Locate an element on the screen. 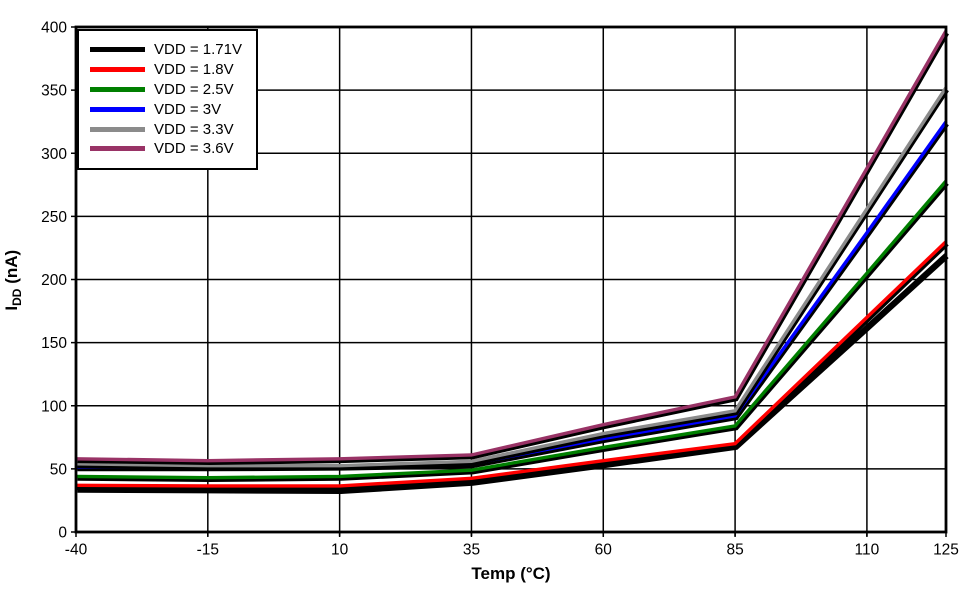 The width and height of the screenshot is (978, 597). x-tick-label: 60 is located at coordinates (604, 549).